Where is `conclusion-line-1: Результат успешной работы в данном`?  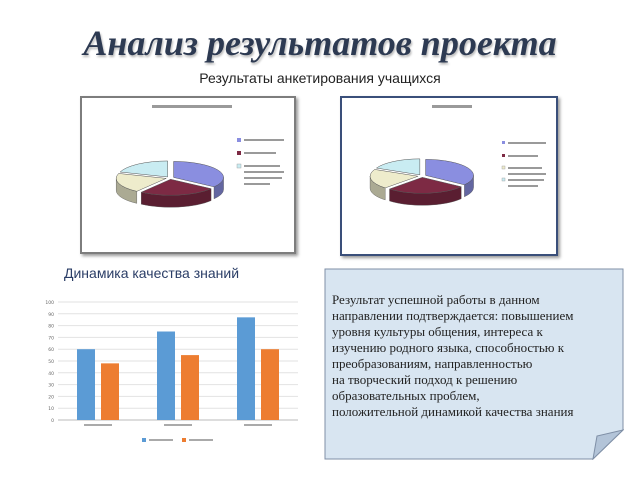 conclusion-line-1: Результат успешной работы в данном is located at coordinates (436, 299).